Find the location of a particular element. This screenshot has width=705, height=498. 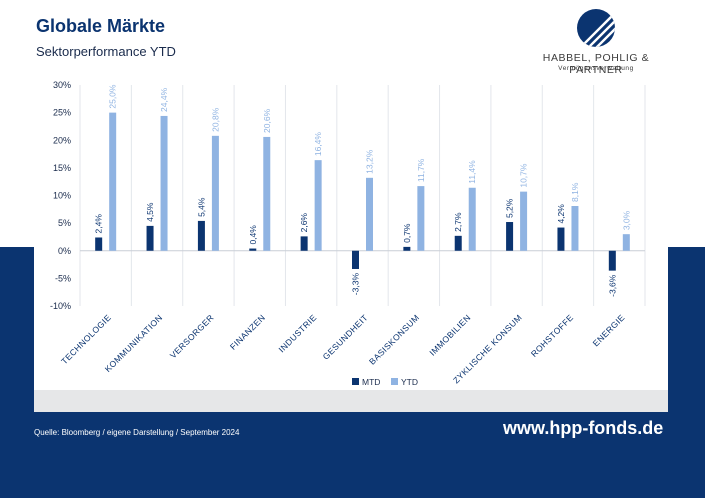

data-label-ytd: 10,7% is located at coordinates (524, 175).